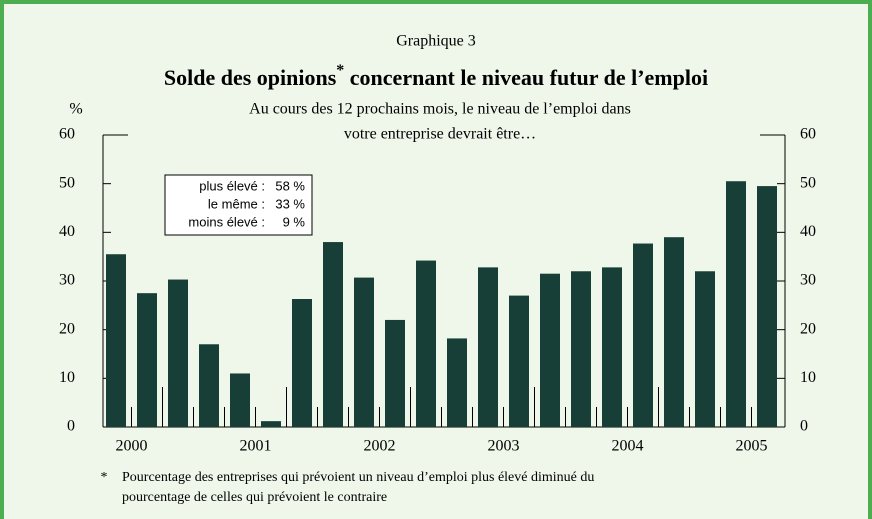  I want to click on x-tick-label: 2000, so click(132, 446).